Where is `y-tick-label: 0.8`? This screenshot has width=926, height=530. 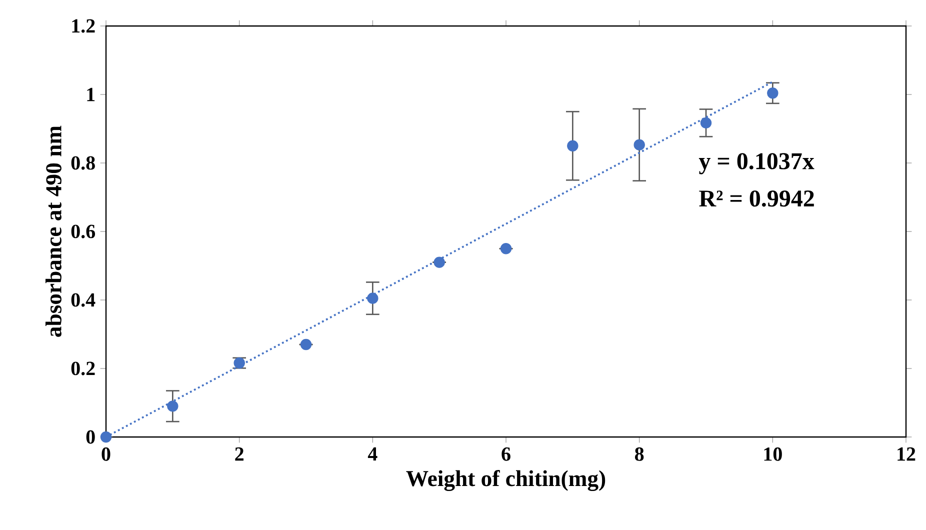 y-tick-label: 0.8 is located at coordinates (83, 163).